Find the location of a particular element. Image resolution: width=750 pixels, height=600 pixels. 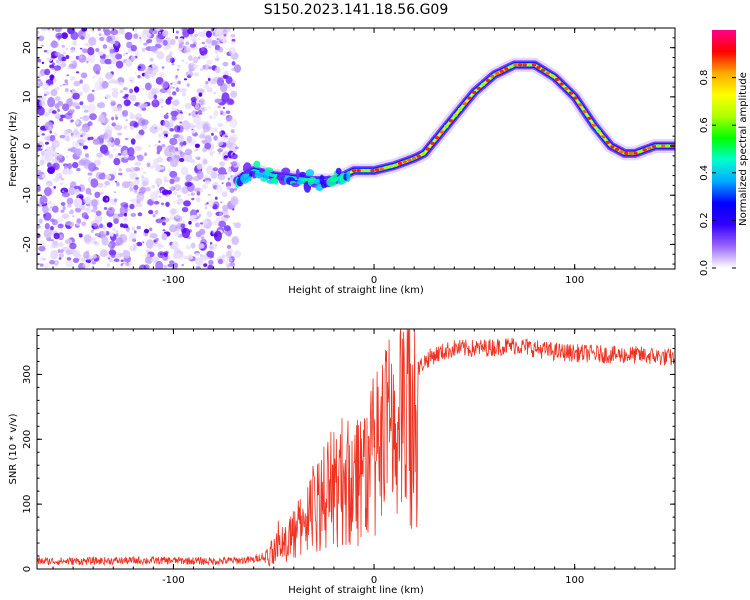

colorbar-ramp is located at coordinates (724, 149).